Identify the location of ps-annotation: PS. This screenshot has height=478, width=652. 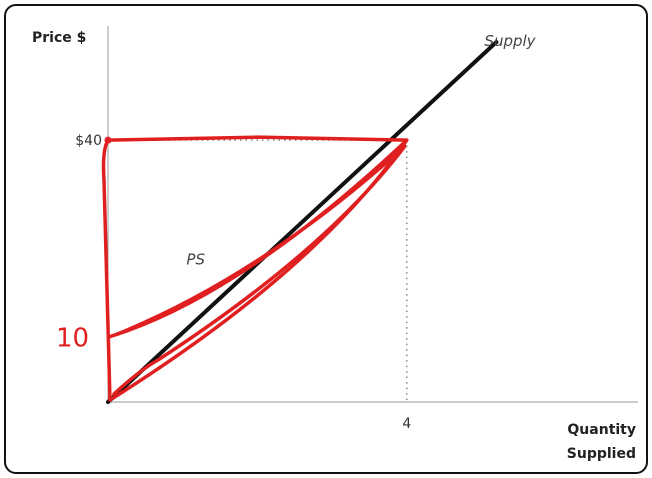
(195, 260).